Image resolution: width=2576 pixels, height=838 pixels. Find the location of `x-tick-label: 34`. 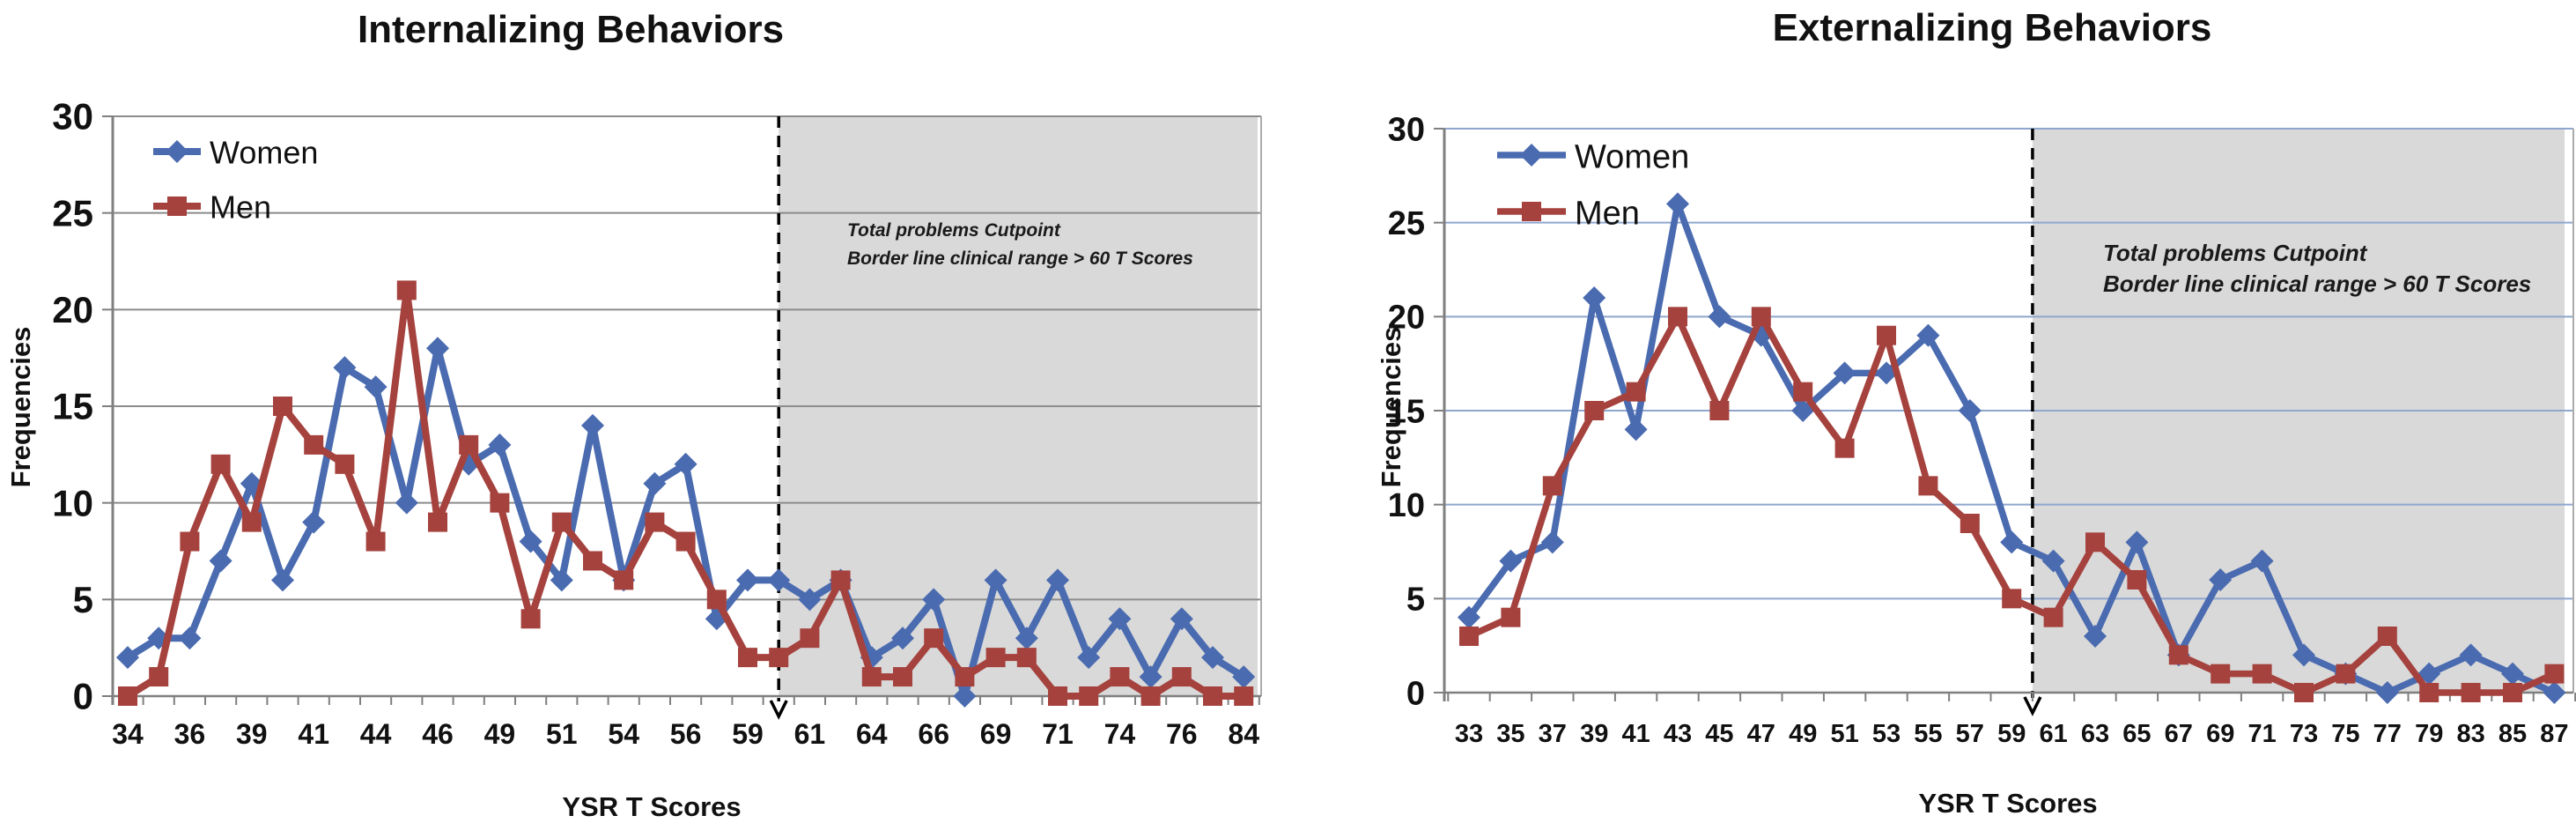

x-tick-label: 34 is located at coordinates (128, 734).